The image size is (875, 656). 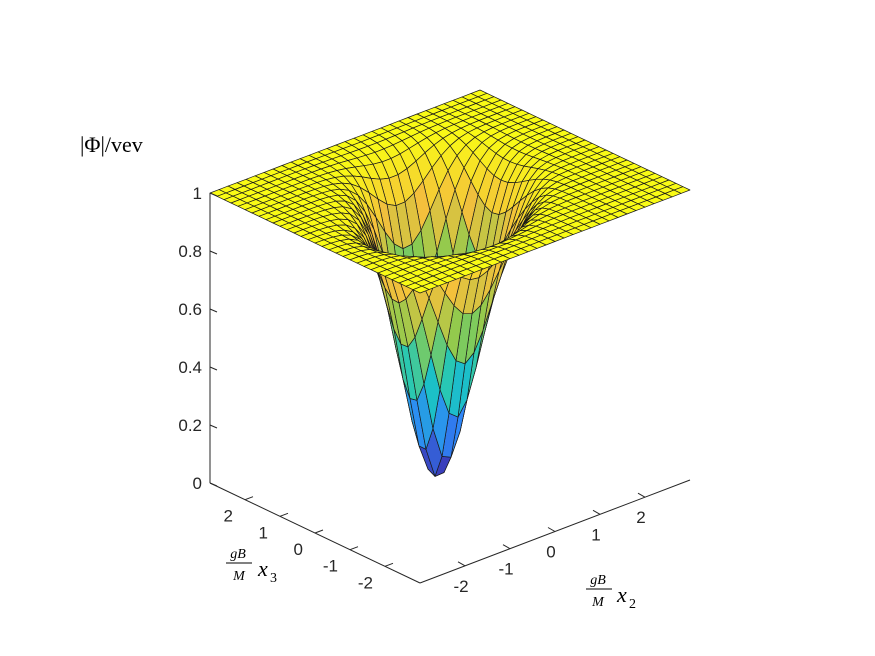 What do you see at coordinates (640, 517) in the screenshot?
I see `x-tick-label: 2` at bounding box center [640, 517].